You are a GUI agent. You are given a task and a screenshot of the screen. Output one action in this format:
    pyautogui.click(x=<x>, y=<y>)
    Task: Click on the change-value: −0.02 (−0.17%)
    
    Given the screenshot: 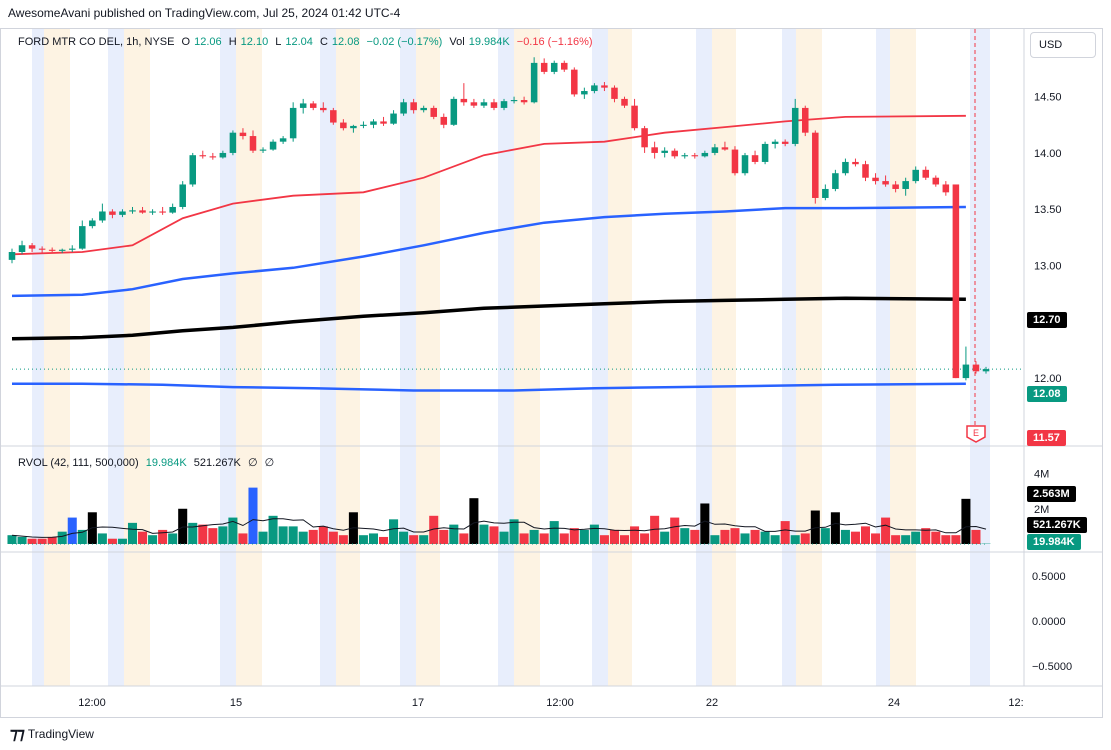 What is the action you would take?
    pyautogui.click(x=404, y=42)
    